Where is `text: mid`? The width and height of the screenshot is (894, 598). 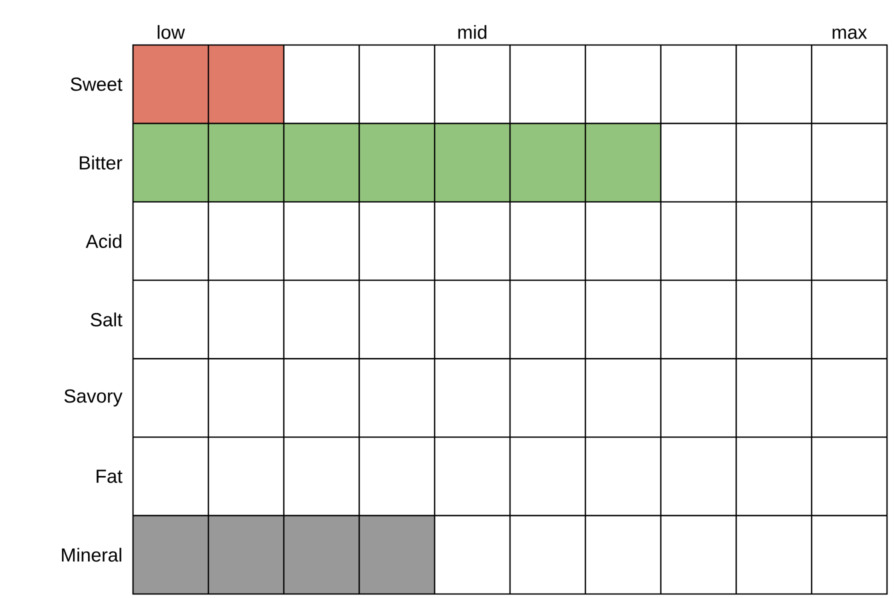
text: mid is located at coordinates (472, 32).